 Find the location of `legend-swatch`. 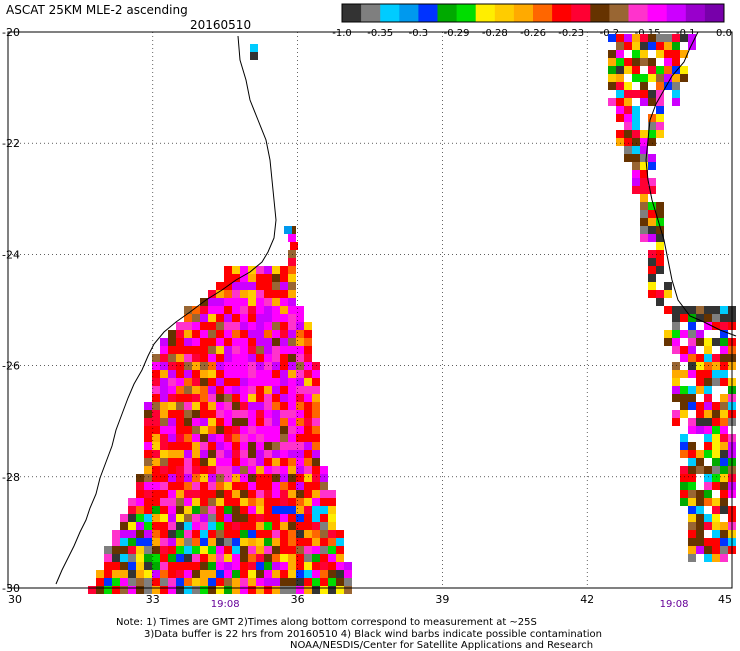

legend-swatch is located at coordinates (409, 13).